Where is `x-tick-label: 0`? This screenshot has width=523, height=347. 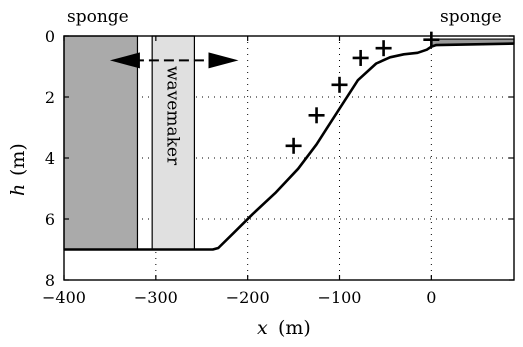 x-tick-label: 0 is located at coordinates (431, 297).